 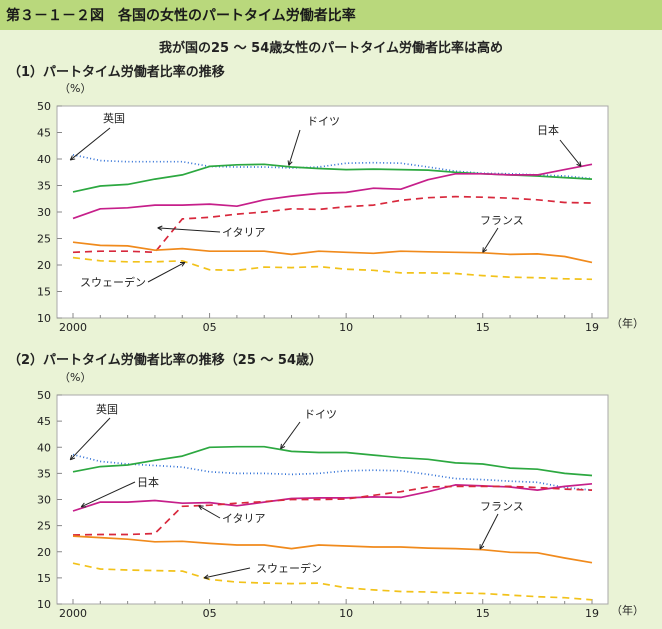 What do you see at coordinates (44, 552) in the screenshot?
I see `panel2-y-tick-label: 20` at bounding box center [44, 552].